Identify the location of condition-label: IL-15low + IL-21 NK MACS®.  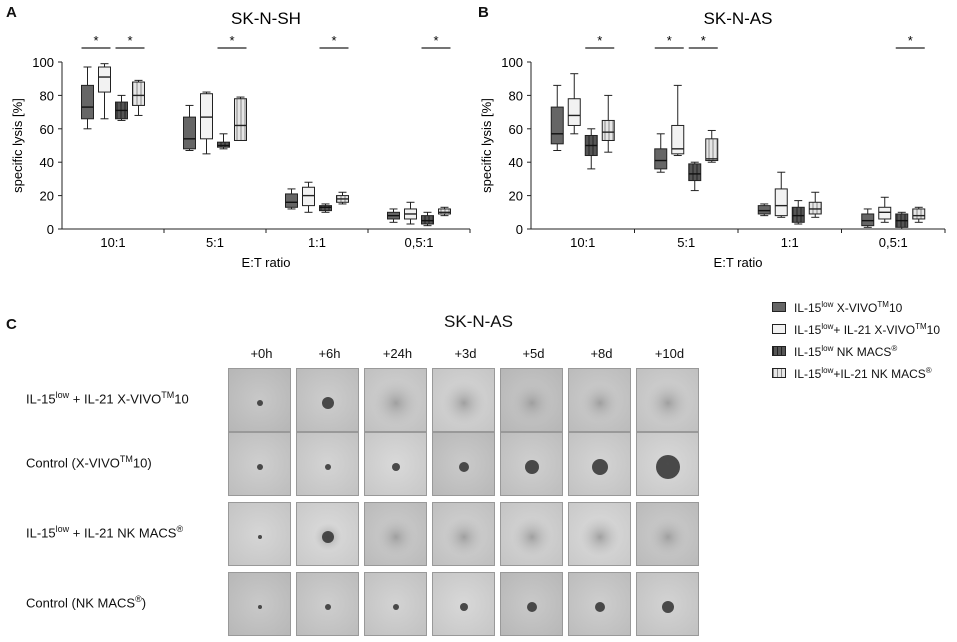
(105, 532).